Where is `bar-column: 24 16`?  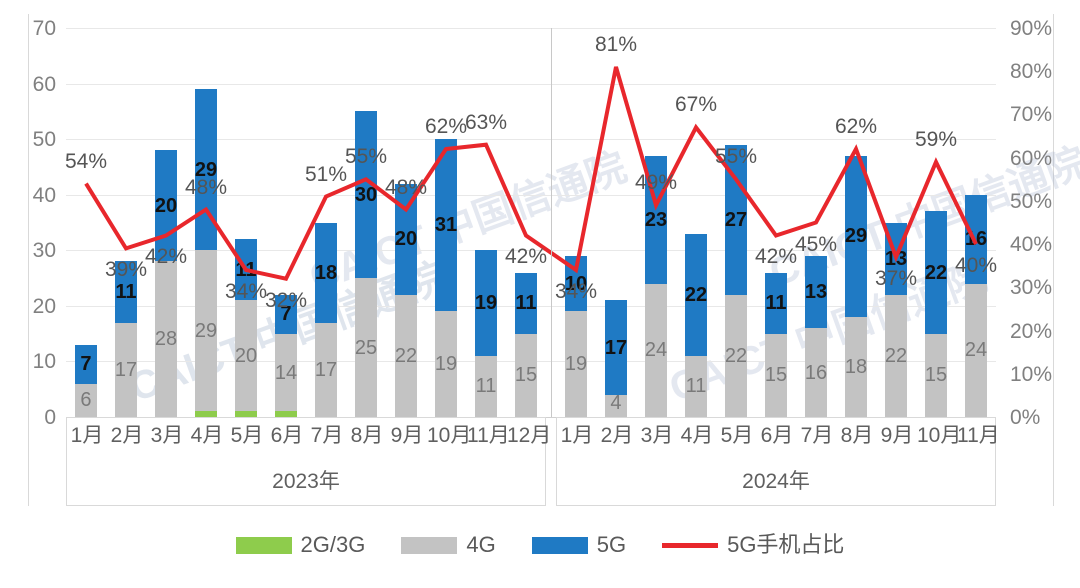
bar-column: 24 16 is located at coordinates (976, 305).